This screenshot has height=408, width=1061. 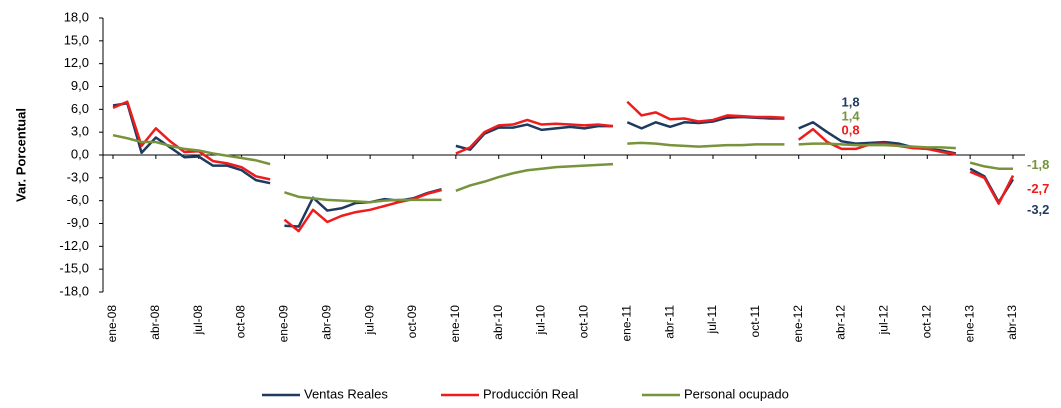 What do you see at coordinates (78, 176) in the screenshot?
I see `y-tick-label: -3,0` at bounding box center [78, 176].